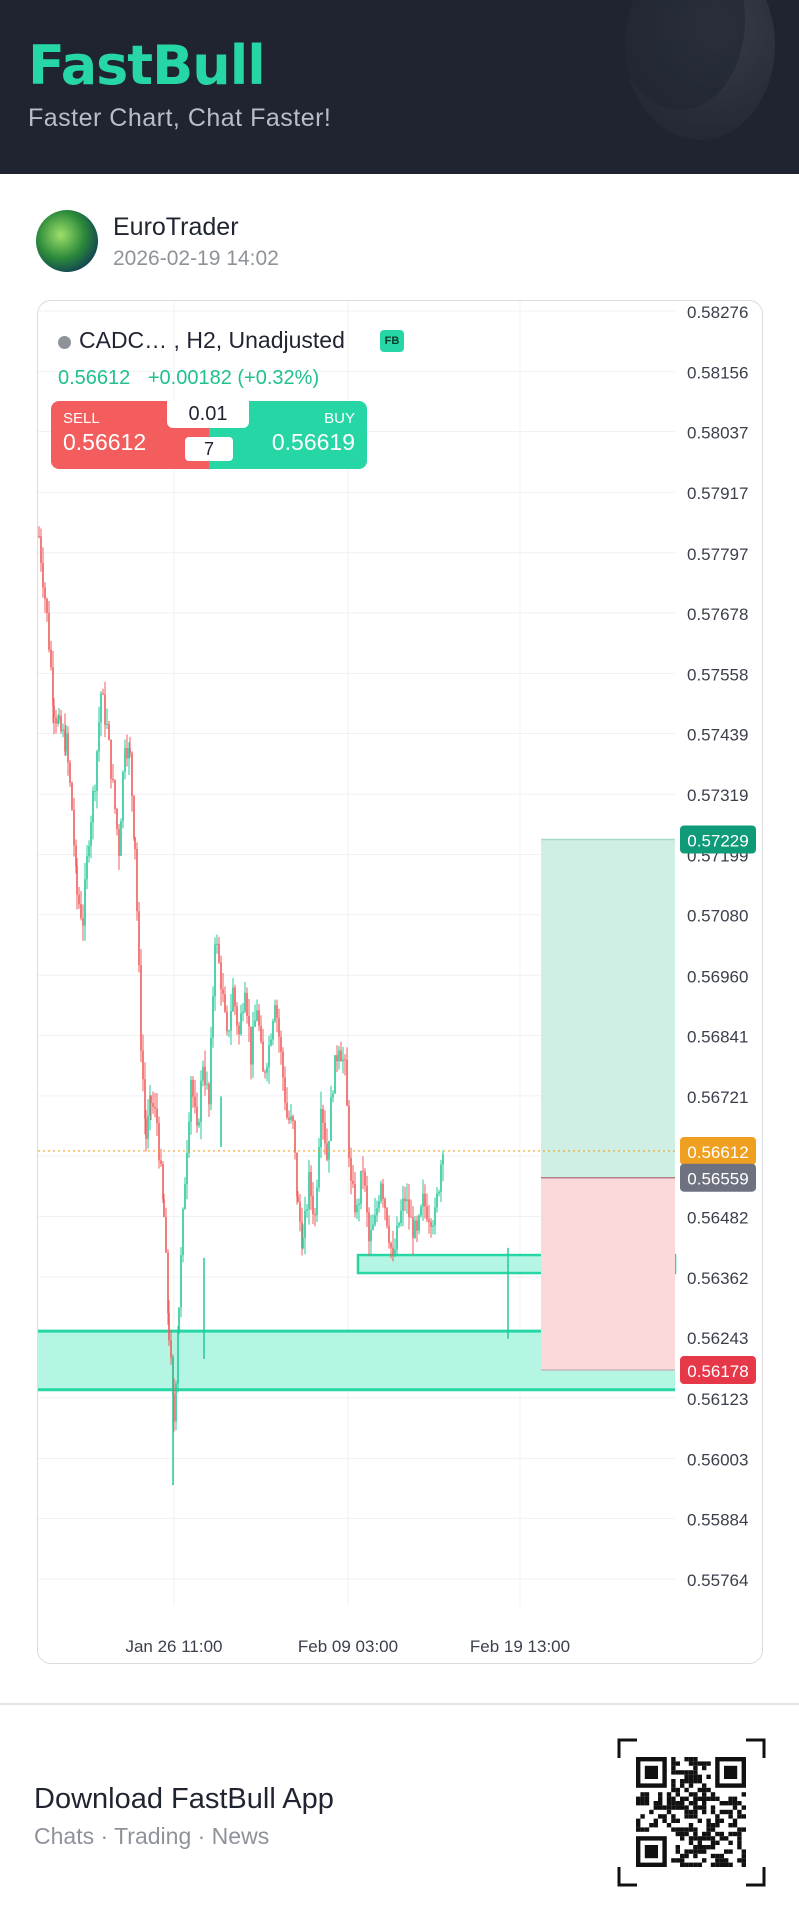 The image size is (799, 1920). What do you see at coordinates (209, 449) in the screenshot?
I see `spread-badge: 7` at bounding box center [209, 449].